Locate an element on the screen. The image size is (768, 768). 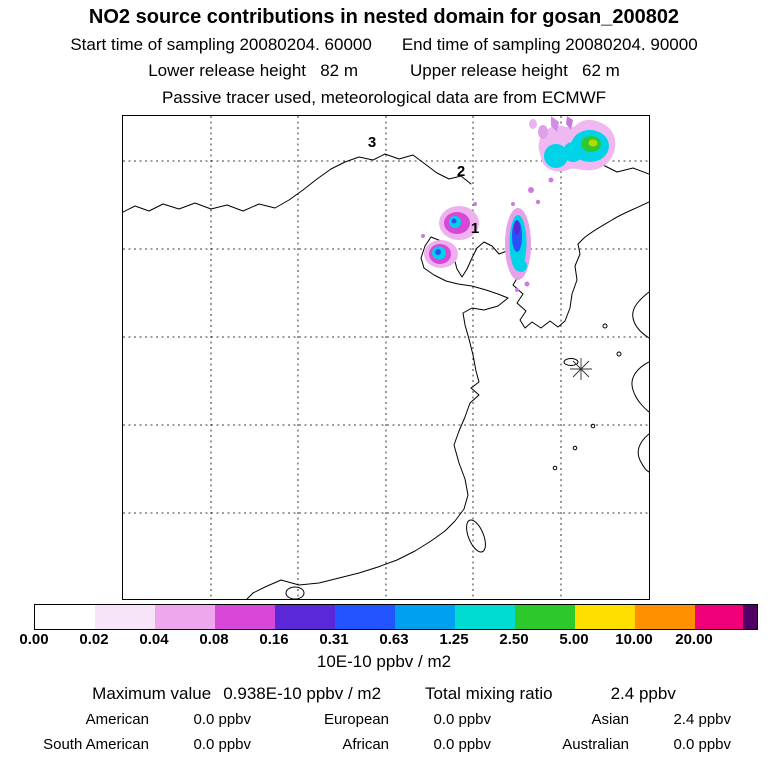
cluster-label-2: 2 is located at coordinates (461, 171).